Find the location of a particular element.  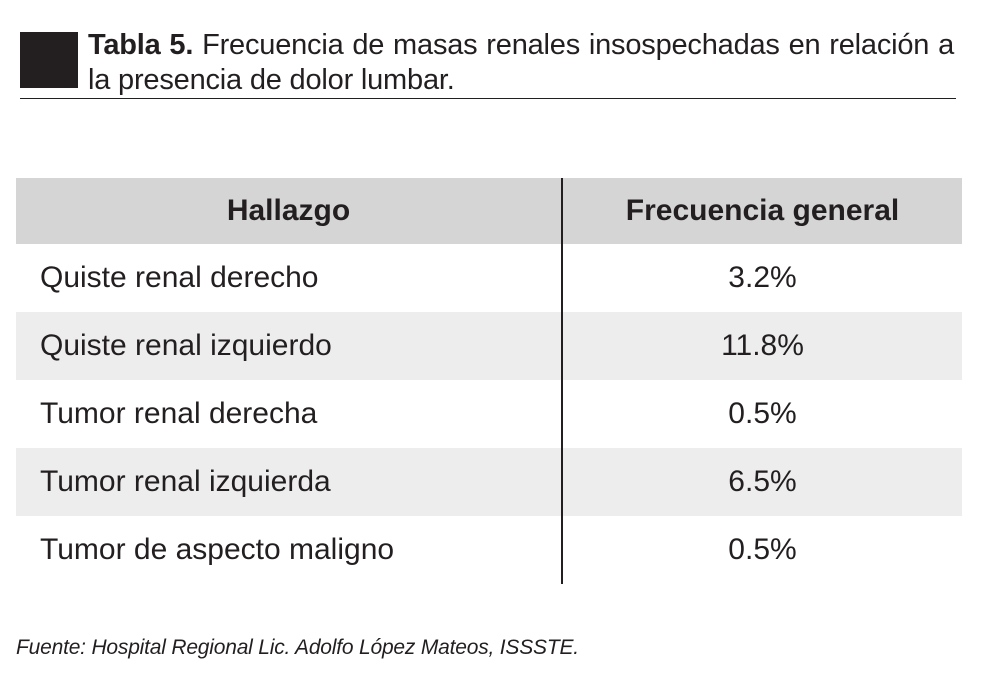

finding-cell: Tumor de aspecto maligno is located at coordinates (289, 550).